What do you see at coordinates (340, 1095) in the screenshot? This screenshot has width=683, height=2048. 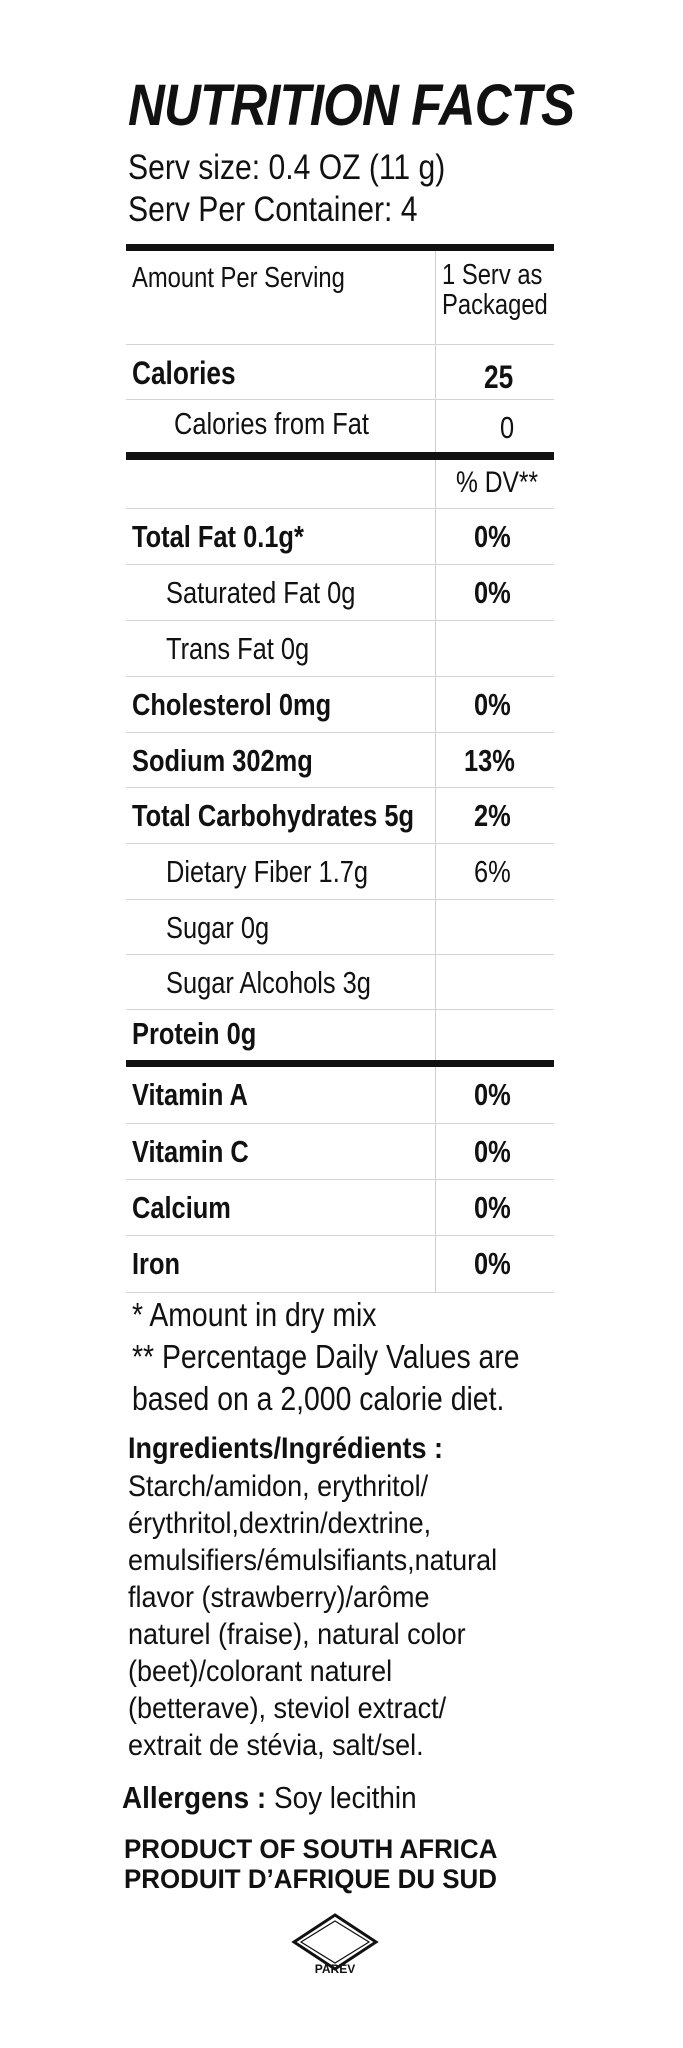 I see `vitamin-row-a: Vitamin A 0%` at bounding box center [340, 1095].